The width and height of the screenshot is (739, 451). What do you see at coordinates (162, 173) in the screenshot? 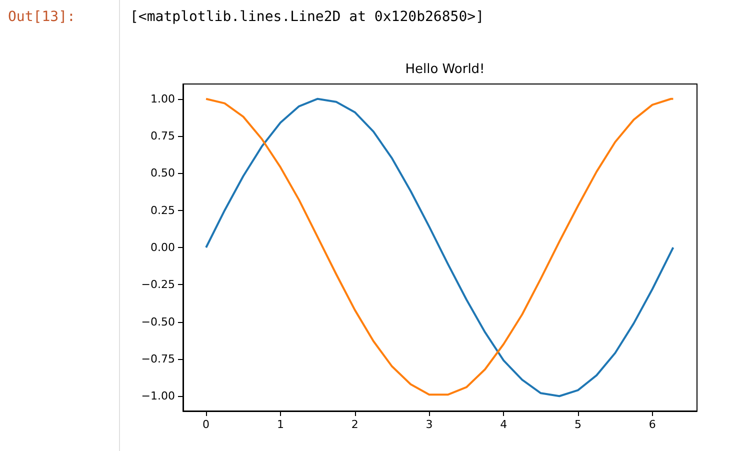
I see `y-tick-label: 0.50` at bounding box center [162, 173].